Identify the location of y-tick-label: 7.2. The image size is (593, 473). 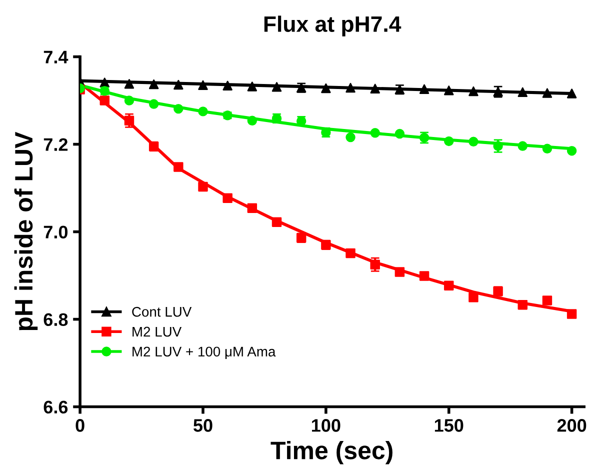
(56, 144).